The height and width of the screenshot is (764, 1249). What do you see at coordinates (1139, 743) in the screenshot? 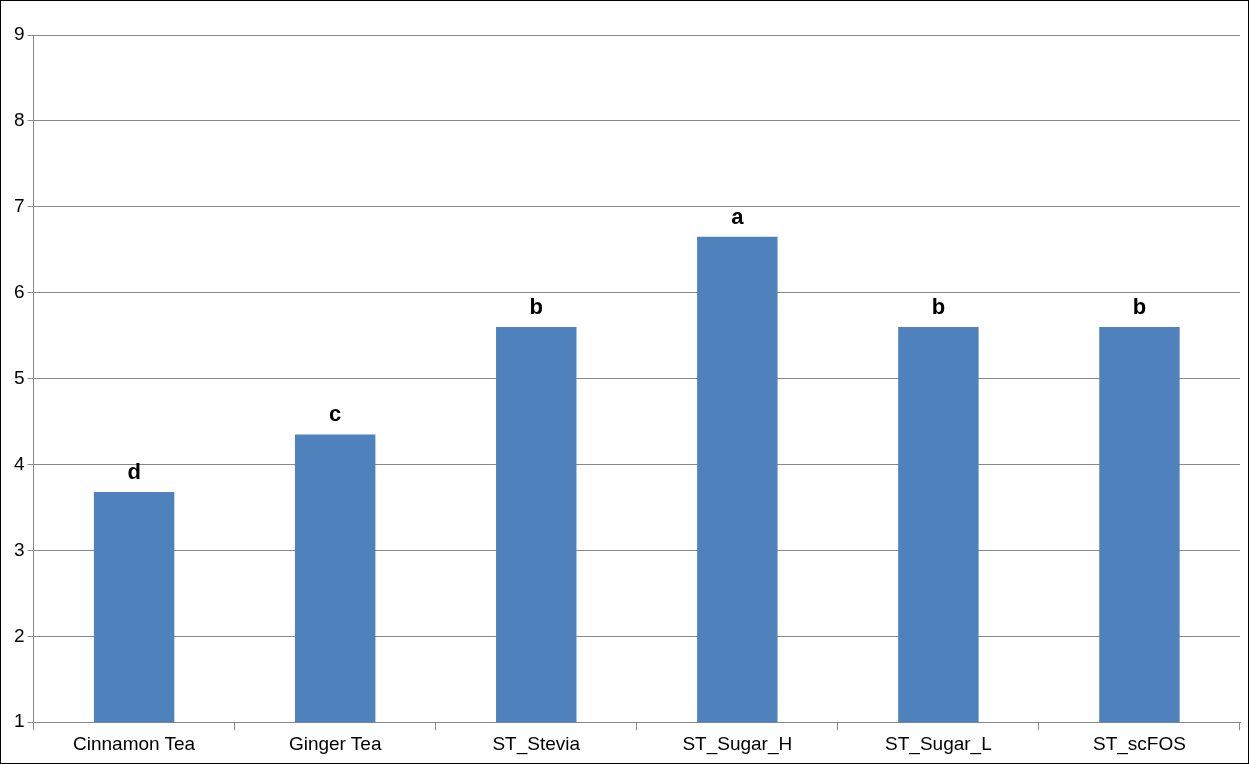
I see `x-tick-label: ST_scFOS` at bounding box center [1139, 743].